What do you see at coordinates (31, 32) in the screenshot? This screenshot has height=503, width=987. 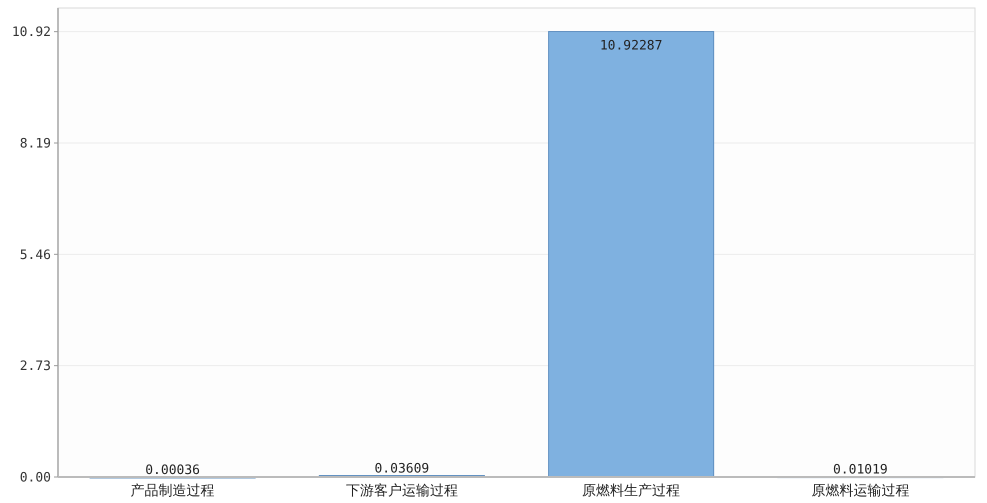 I see `y-tick-label: 10.92` at bounding box center [31, 32].